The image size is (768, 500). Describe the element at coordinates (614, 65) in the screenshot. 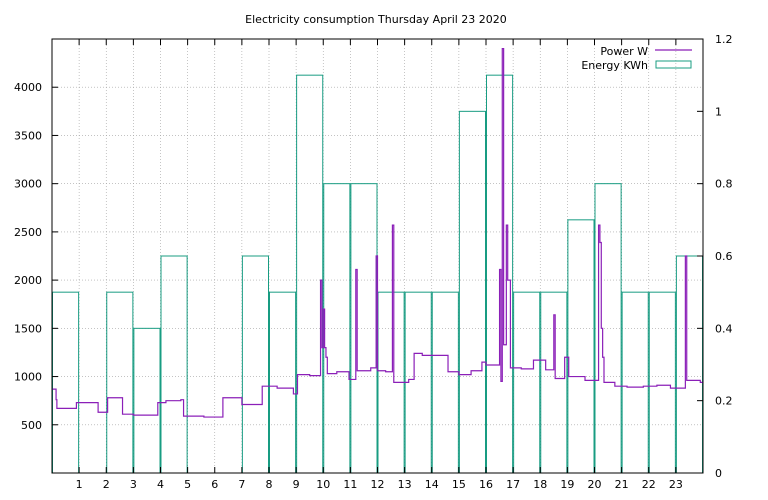

I see `legend-label-energy: Energy KWh` at that location.